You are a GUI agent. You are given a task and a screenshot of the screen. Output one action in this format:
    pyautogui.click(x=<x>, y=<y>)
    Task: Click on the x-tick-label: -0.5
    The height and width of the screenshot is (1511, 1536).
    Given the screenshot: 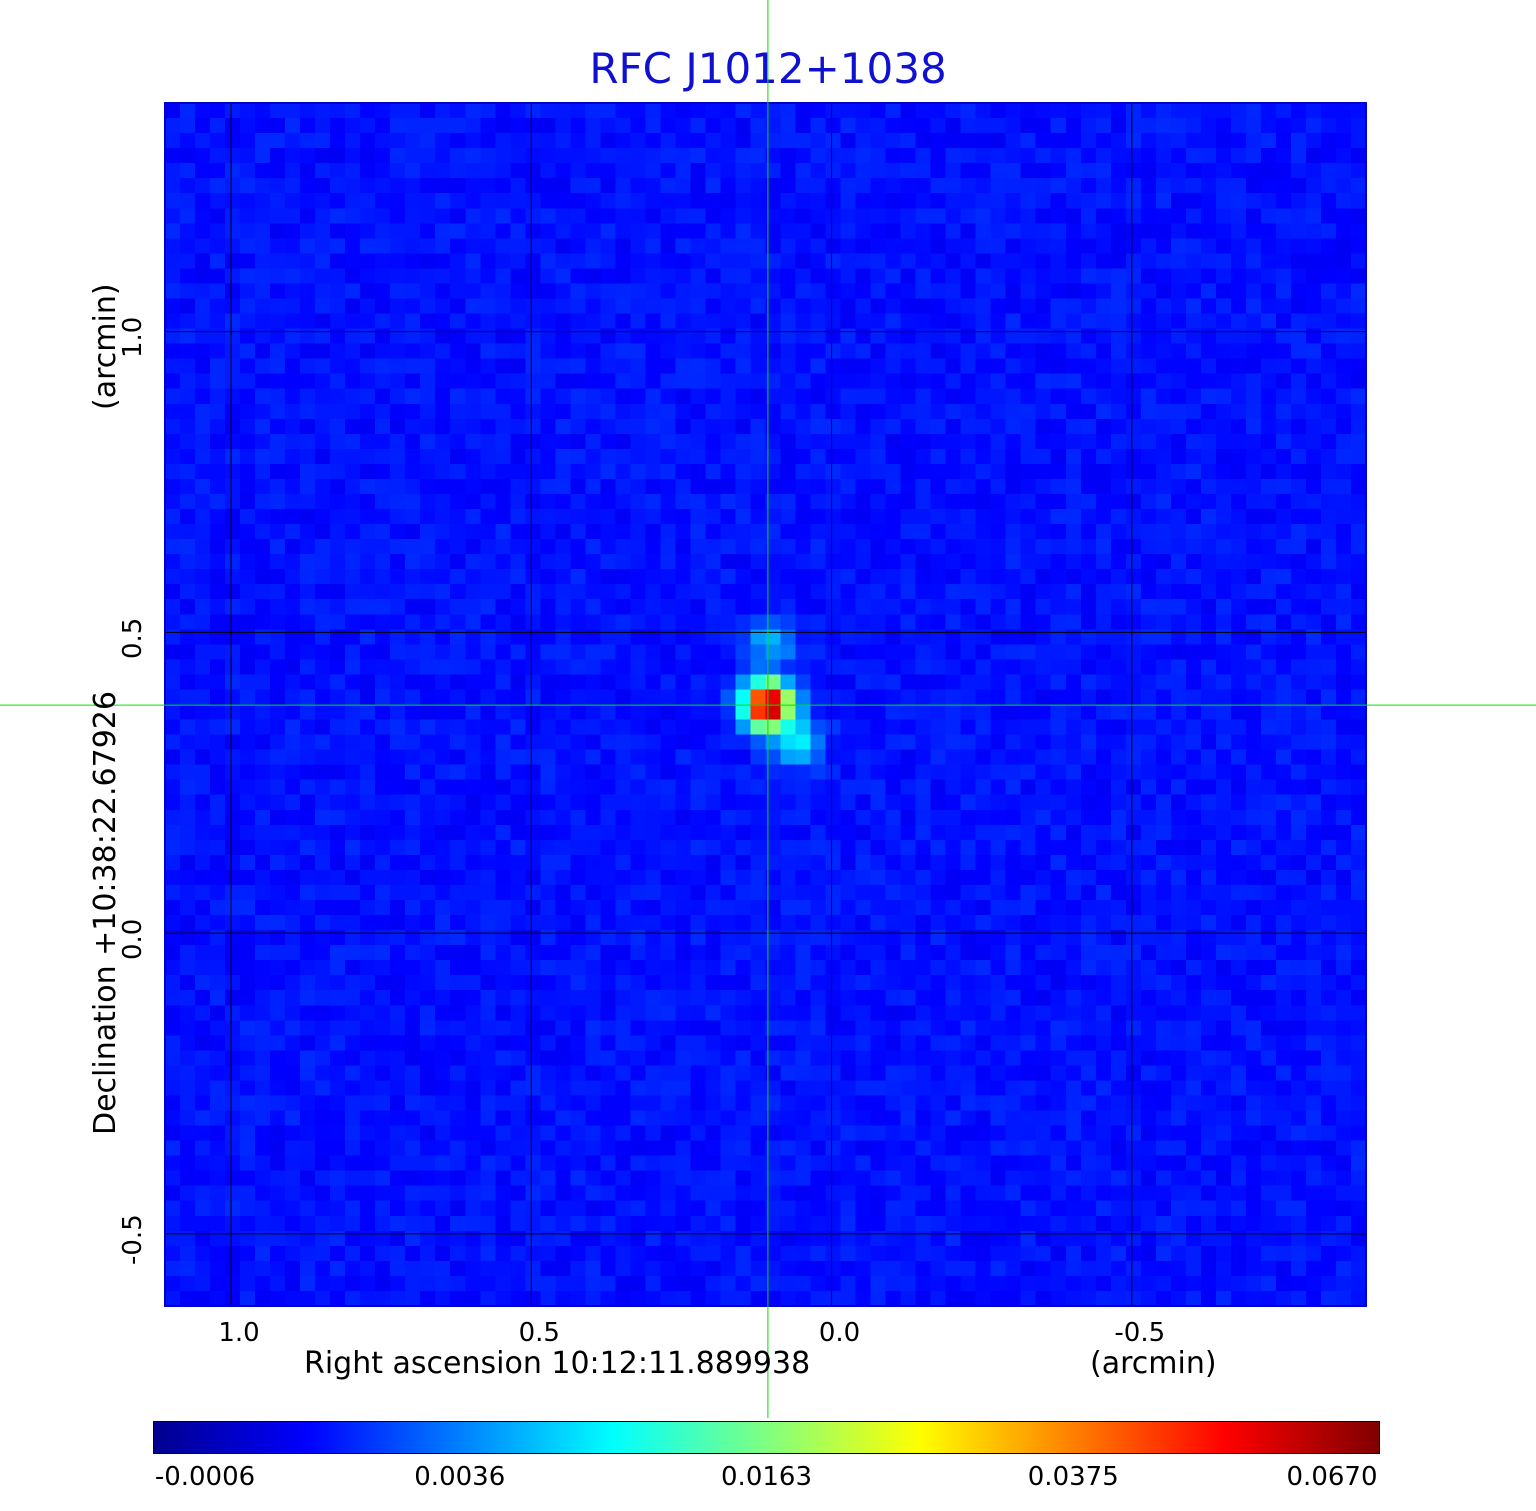 What is the action you would take?
    pyautogui.click(x=1140, y=1333)
    